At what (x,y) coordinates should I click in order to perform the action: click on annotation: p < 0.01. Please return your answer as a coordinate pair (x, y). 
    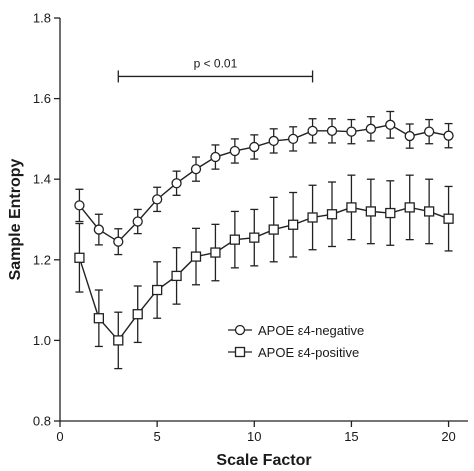
    Looking at the image, I should click on (215, 69).